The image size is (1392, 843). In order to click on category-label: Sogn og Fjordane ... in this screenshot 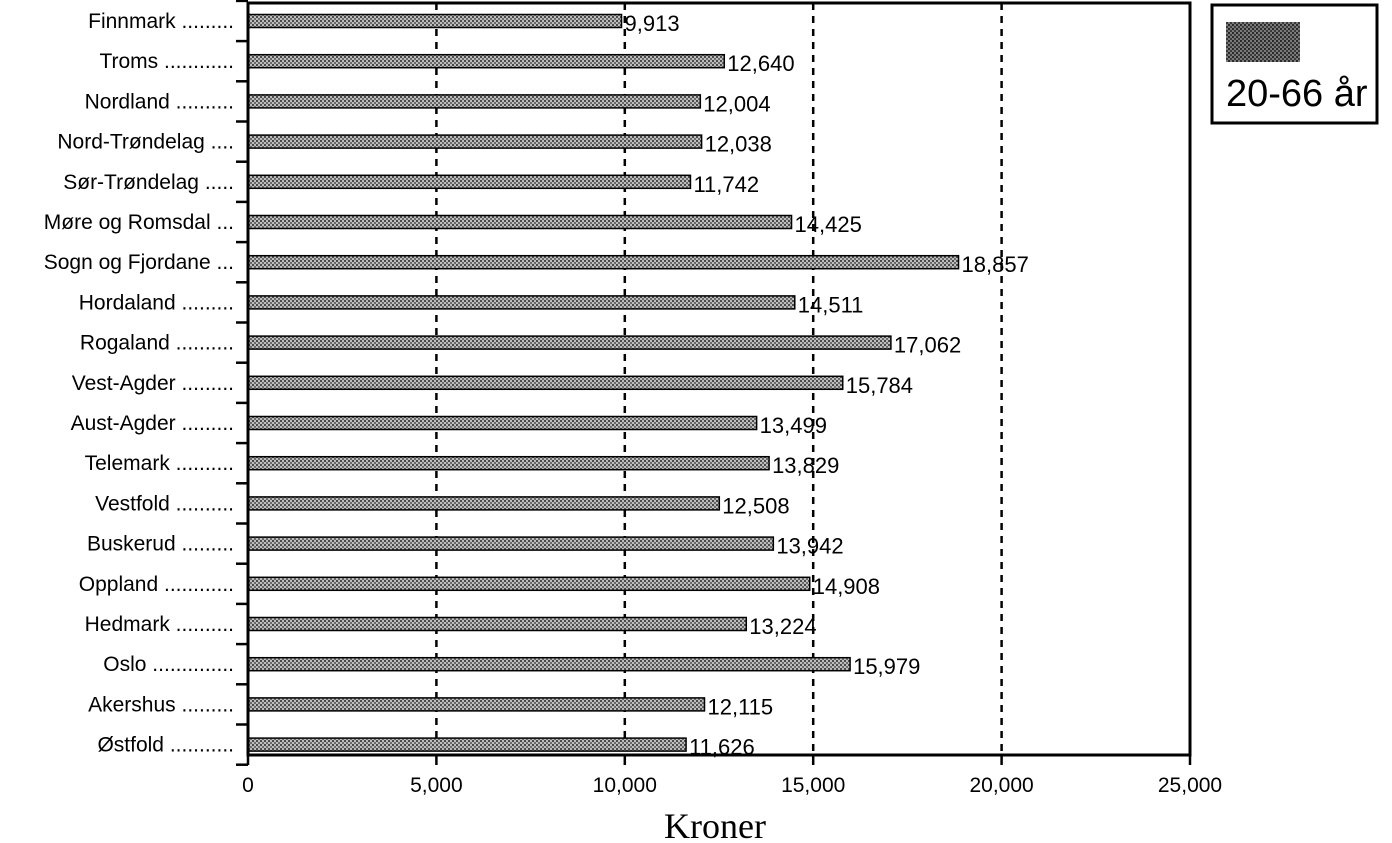, I will do `click(139, 262)`.